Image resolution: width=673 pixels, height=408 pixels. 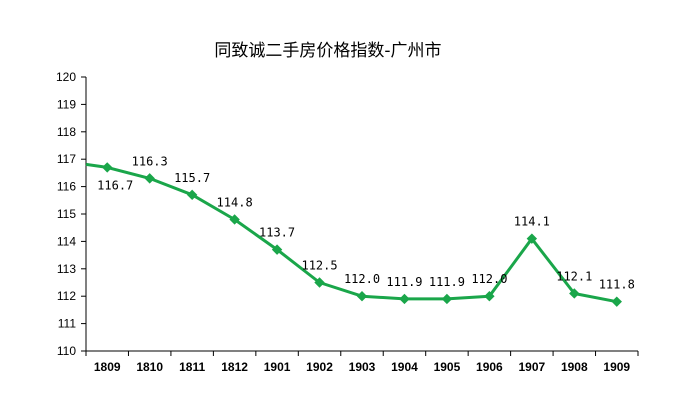 What do you see at coordinates (531, 367) in the screenshot?
I see `x-tick-label: 1907` at bounding box center [531, 367].